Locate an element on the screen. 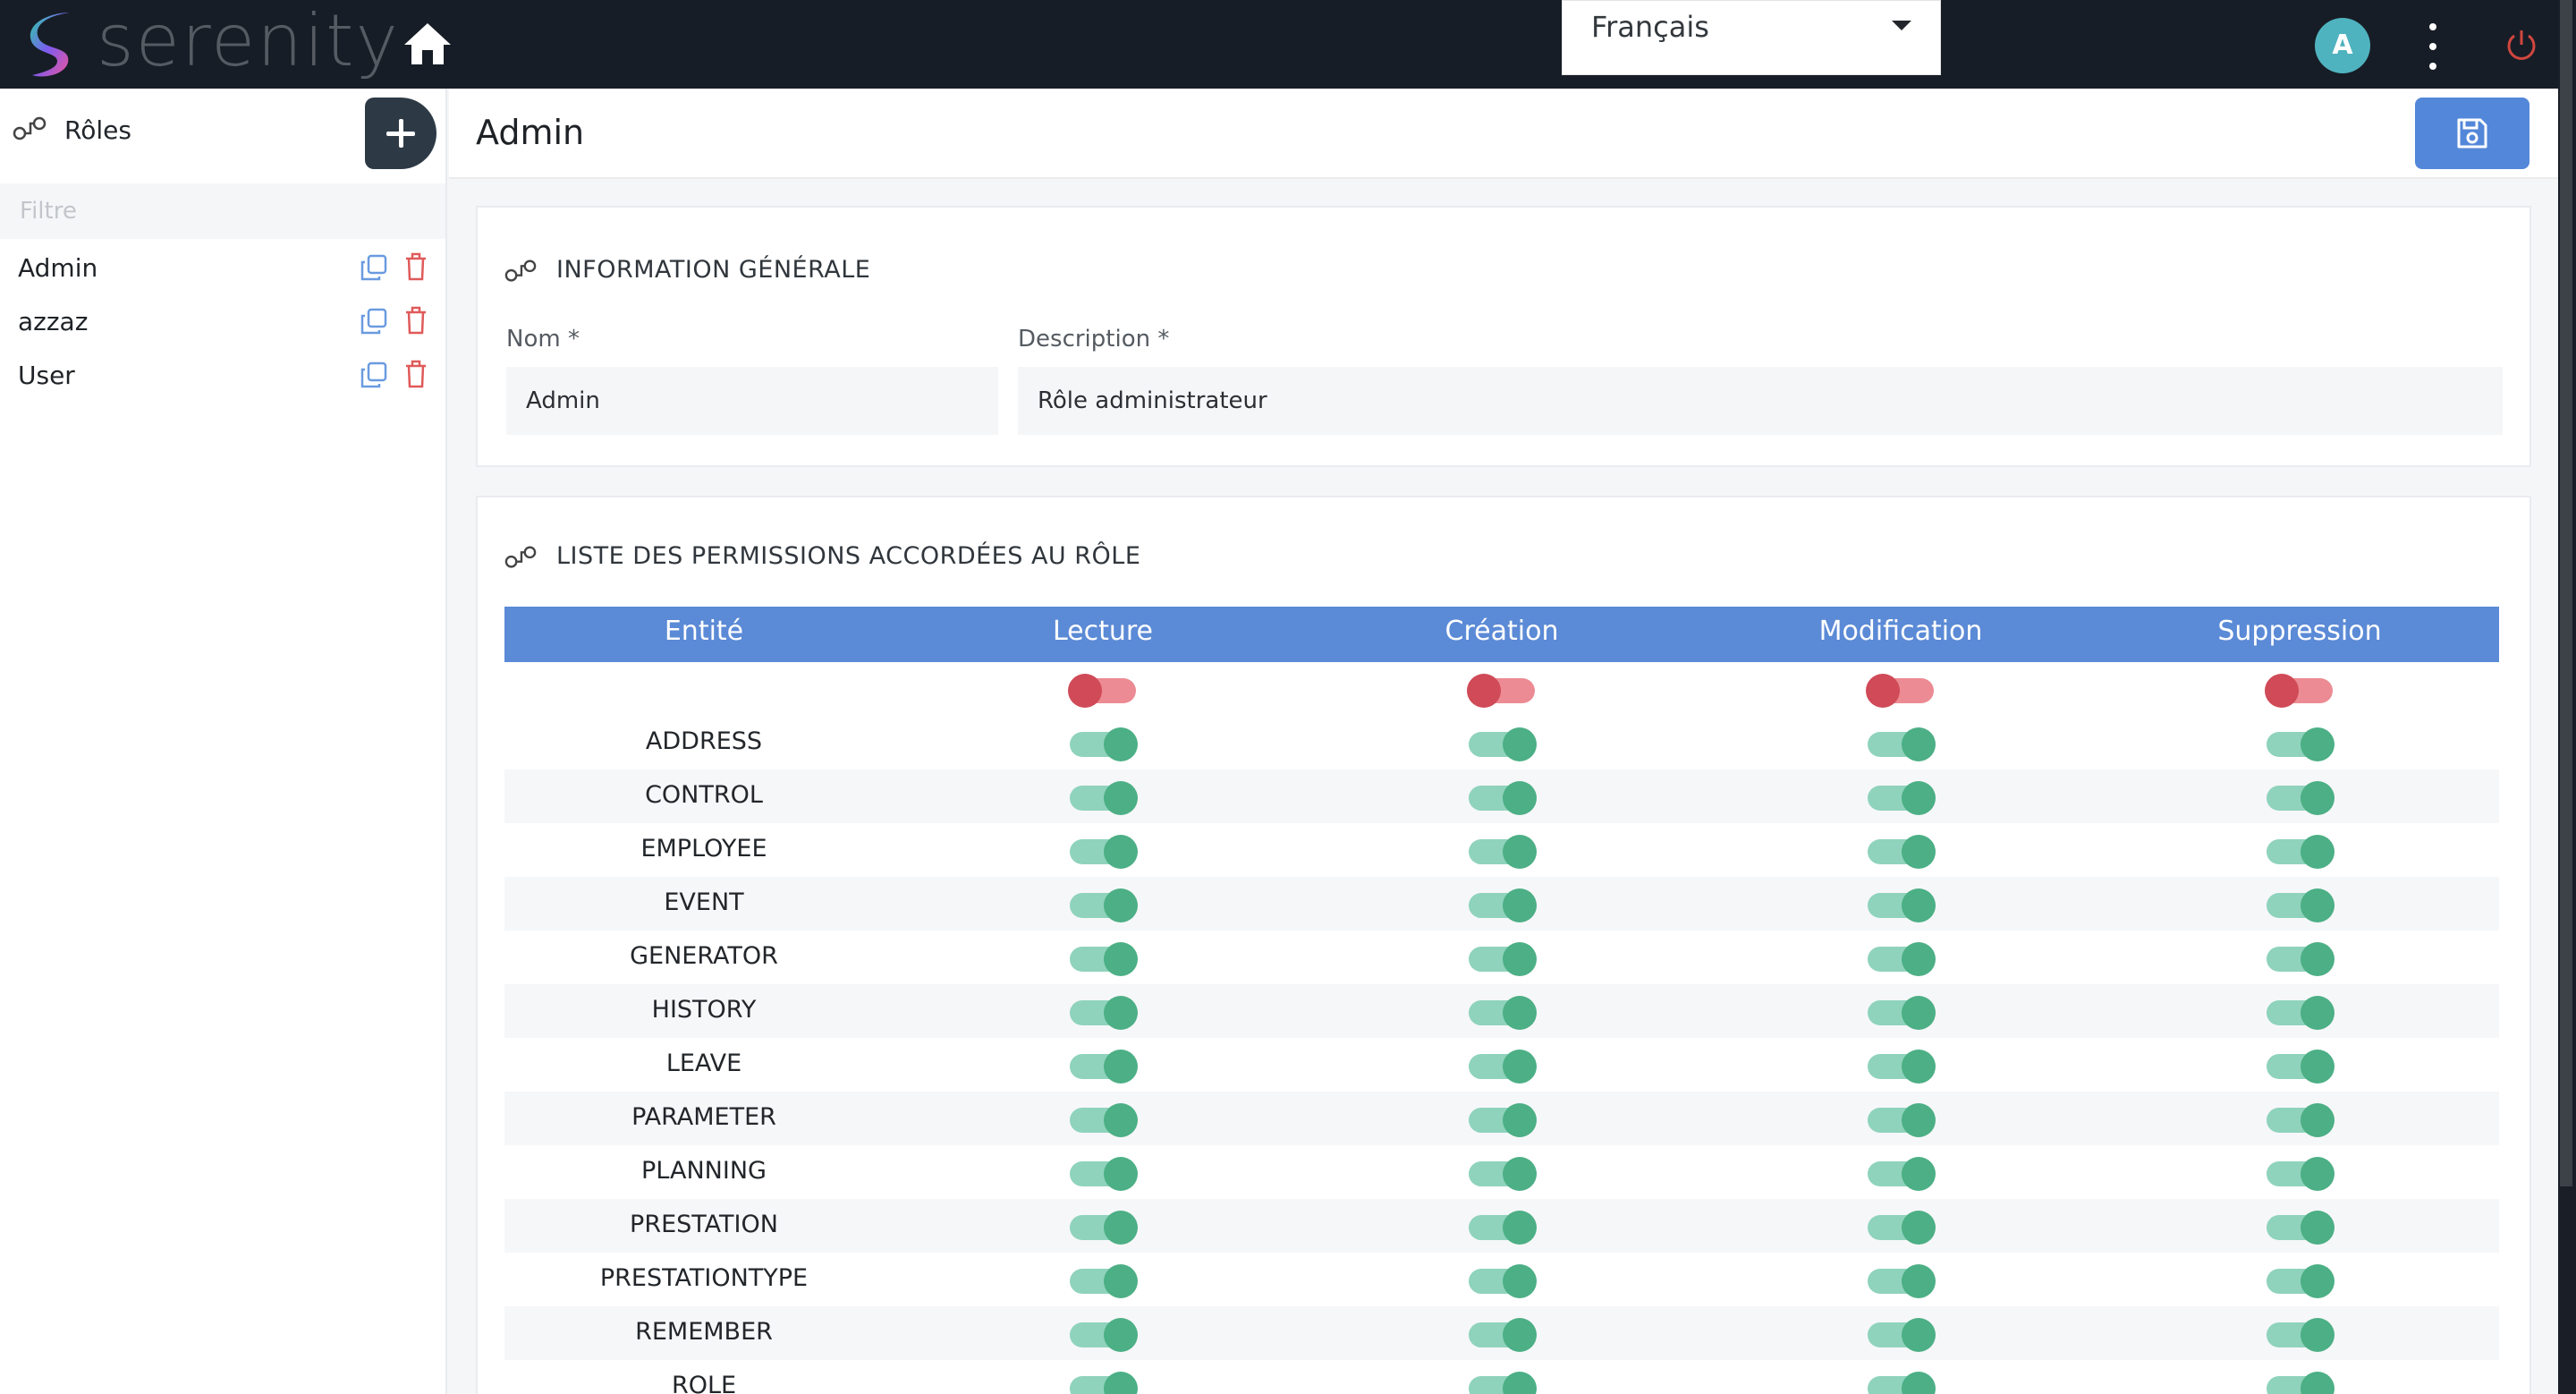 This screenshot has height=1394, width=2576. column-header-read: Lecture is located at coordinates (1103, 631).